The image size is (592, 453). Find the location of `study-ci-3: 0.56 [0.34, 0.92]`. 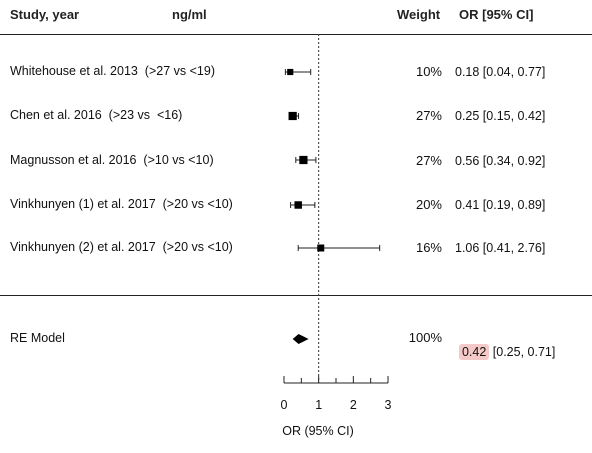

study-ci-3: 0.56 [0.34, 0.92] is located at coordinates (500, 161).